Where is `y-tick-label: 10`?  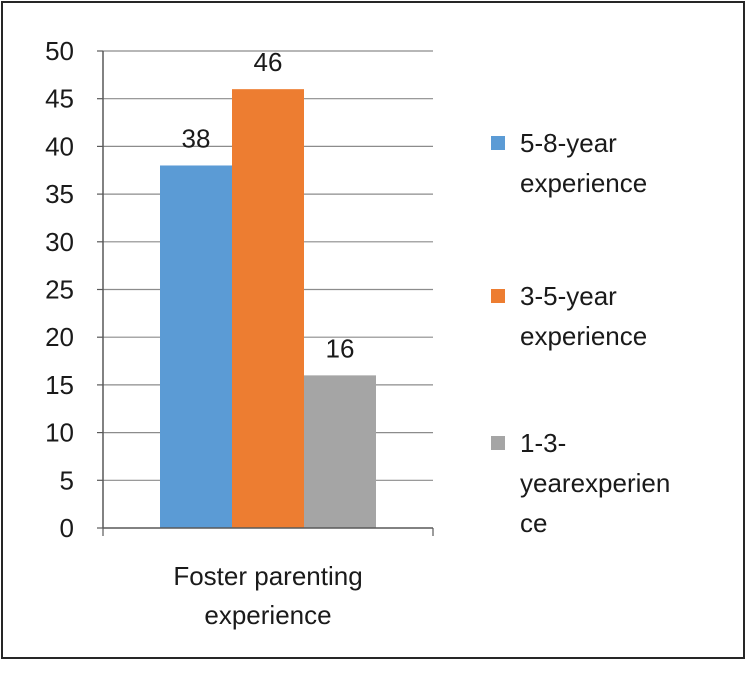
y-tick-label: 10 is located at coordinates (59, 433).